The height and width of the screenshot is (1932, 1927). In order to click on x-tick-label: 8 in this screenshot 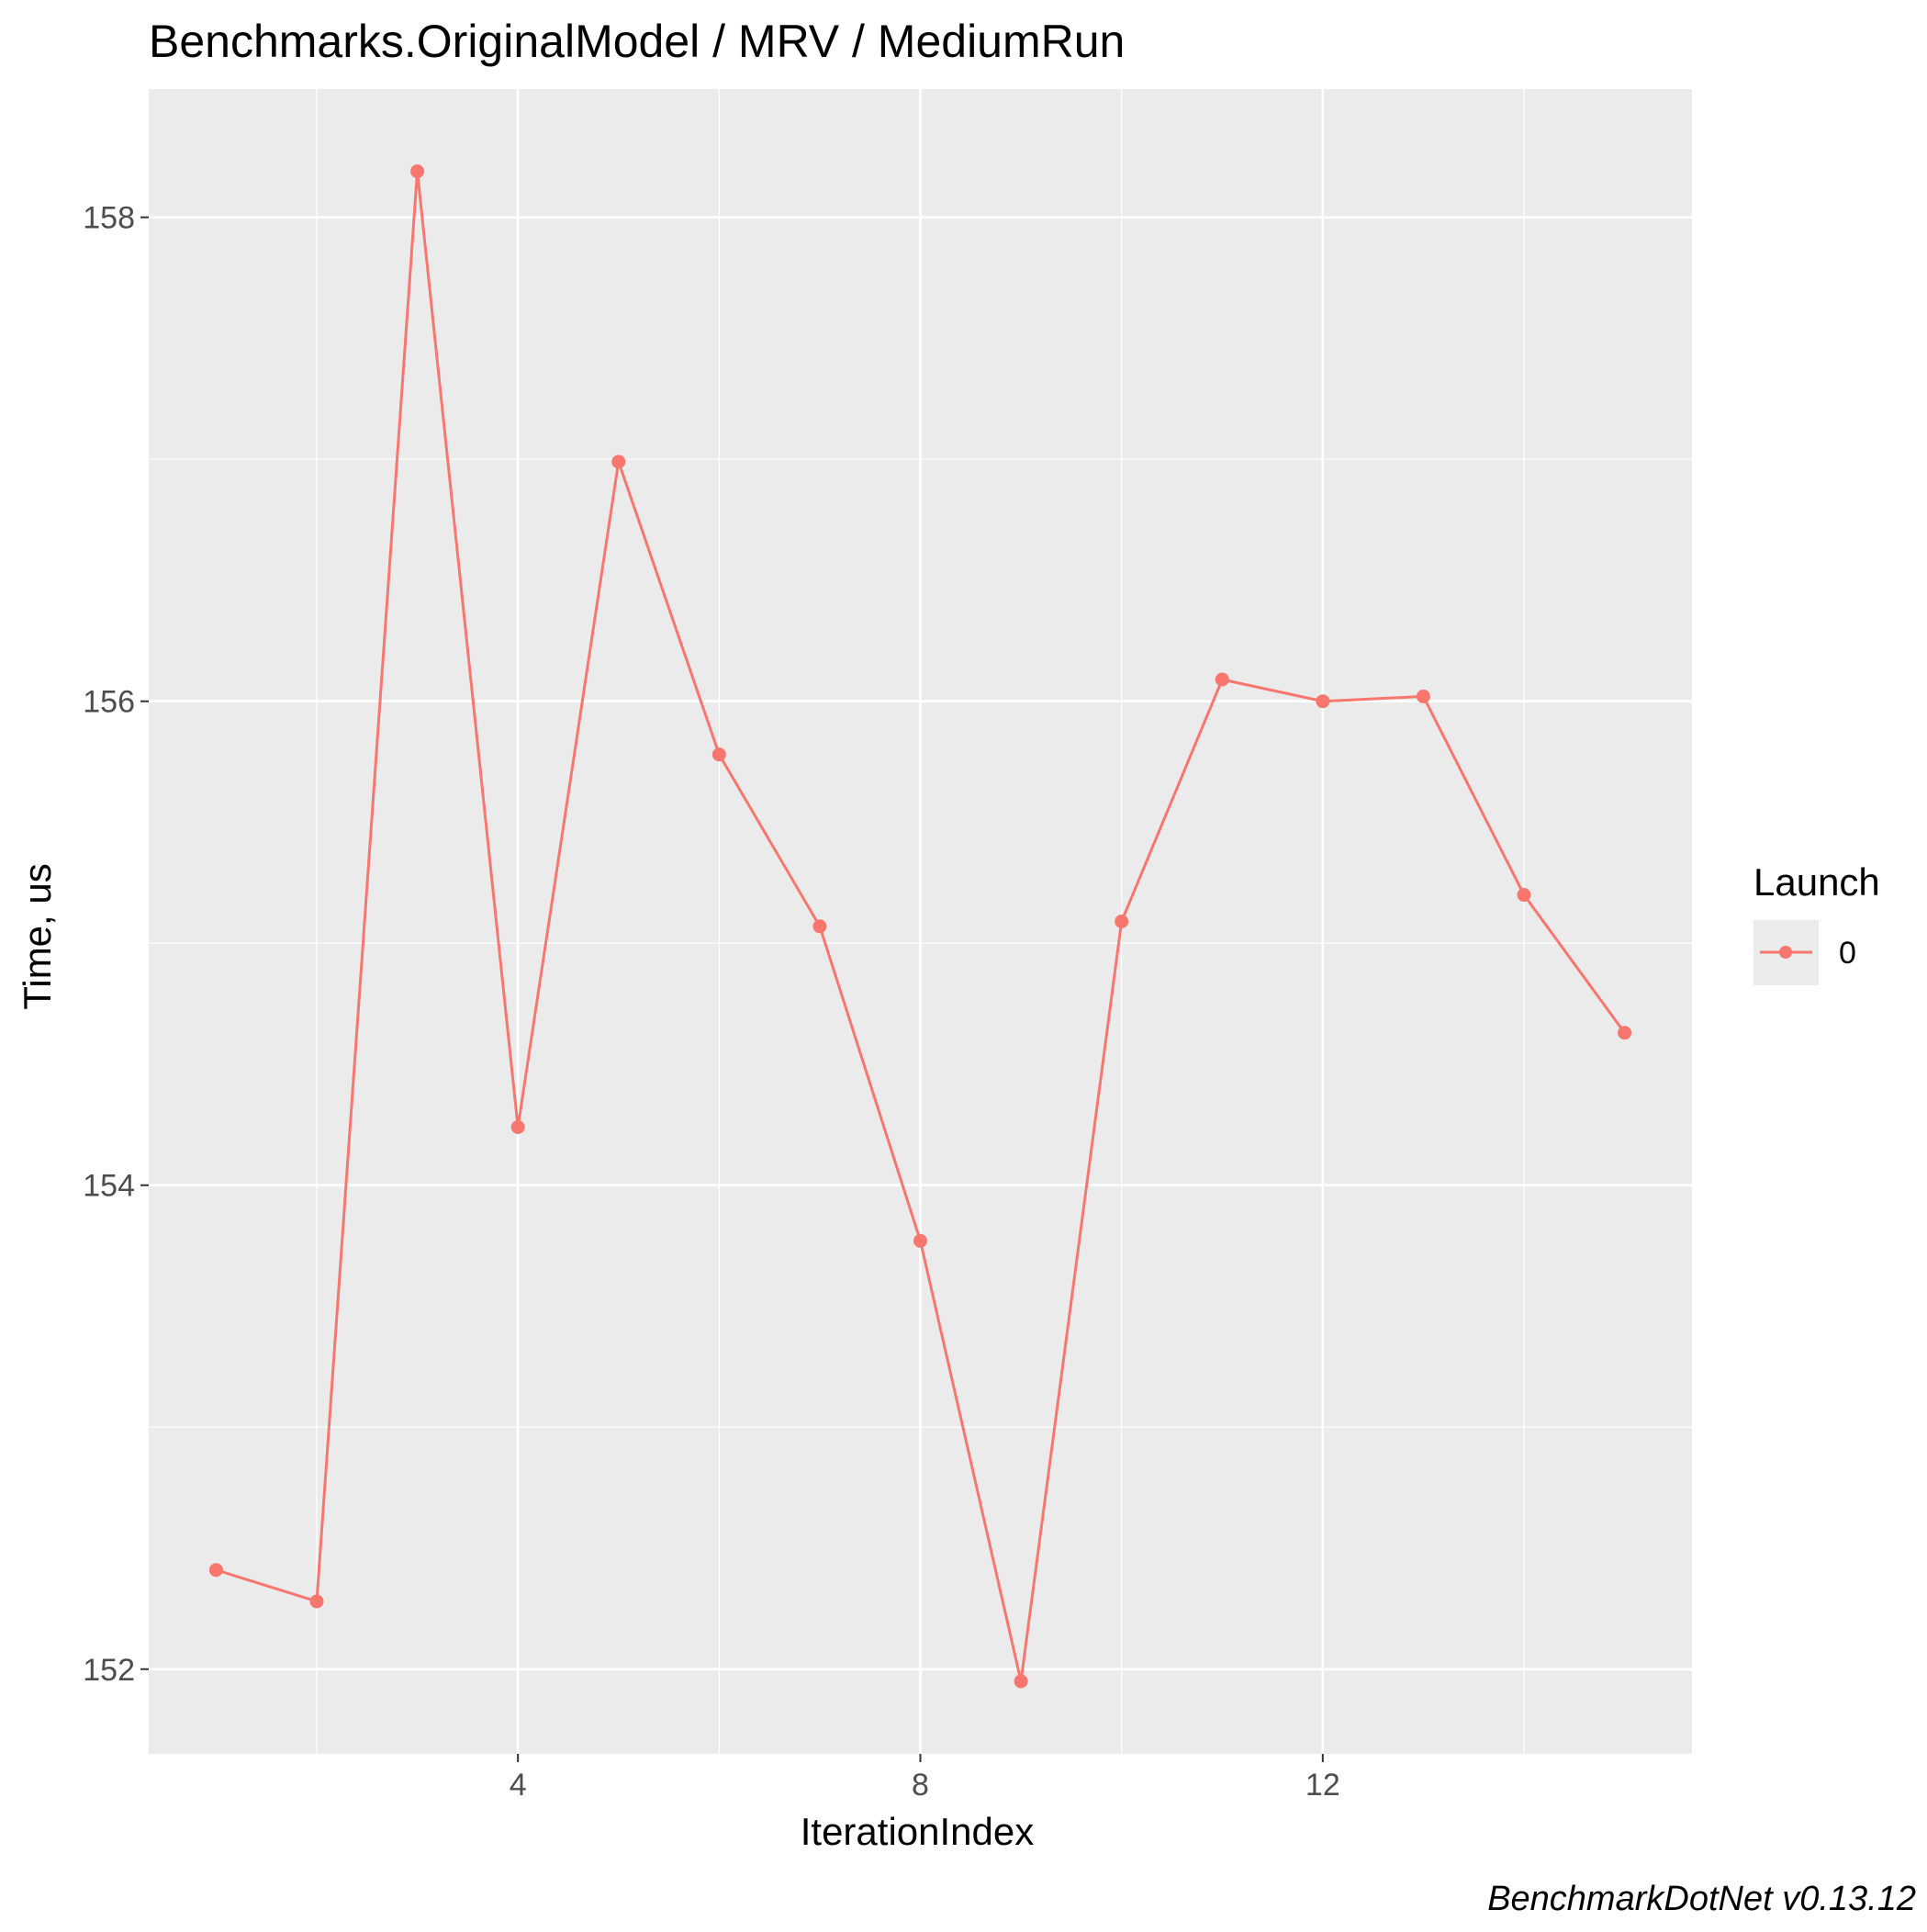, I will do `click(921, 1785)`.